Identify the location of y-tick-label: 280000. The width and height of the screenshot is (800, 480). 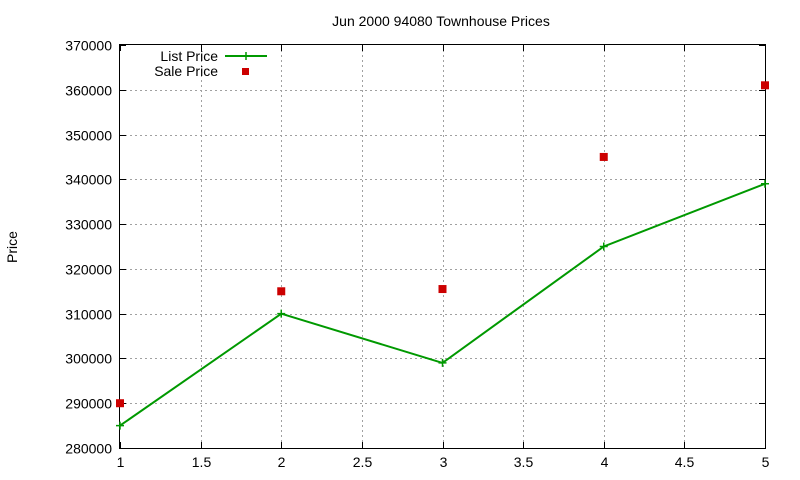
(88, 449).